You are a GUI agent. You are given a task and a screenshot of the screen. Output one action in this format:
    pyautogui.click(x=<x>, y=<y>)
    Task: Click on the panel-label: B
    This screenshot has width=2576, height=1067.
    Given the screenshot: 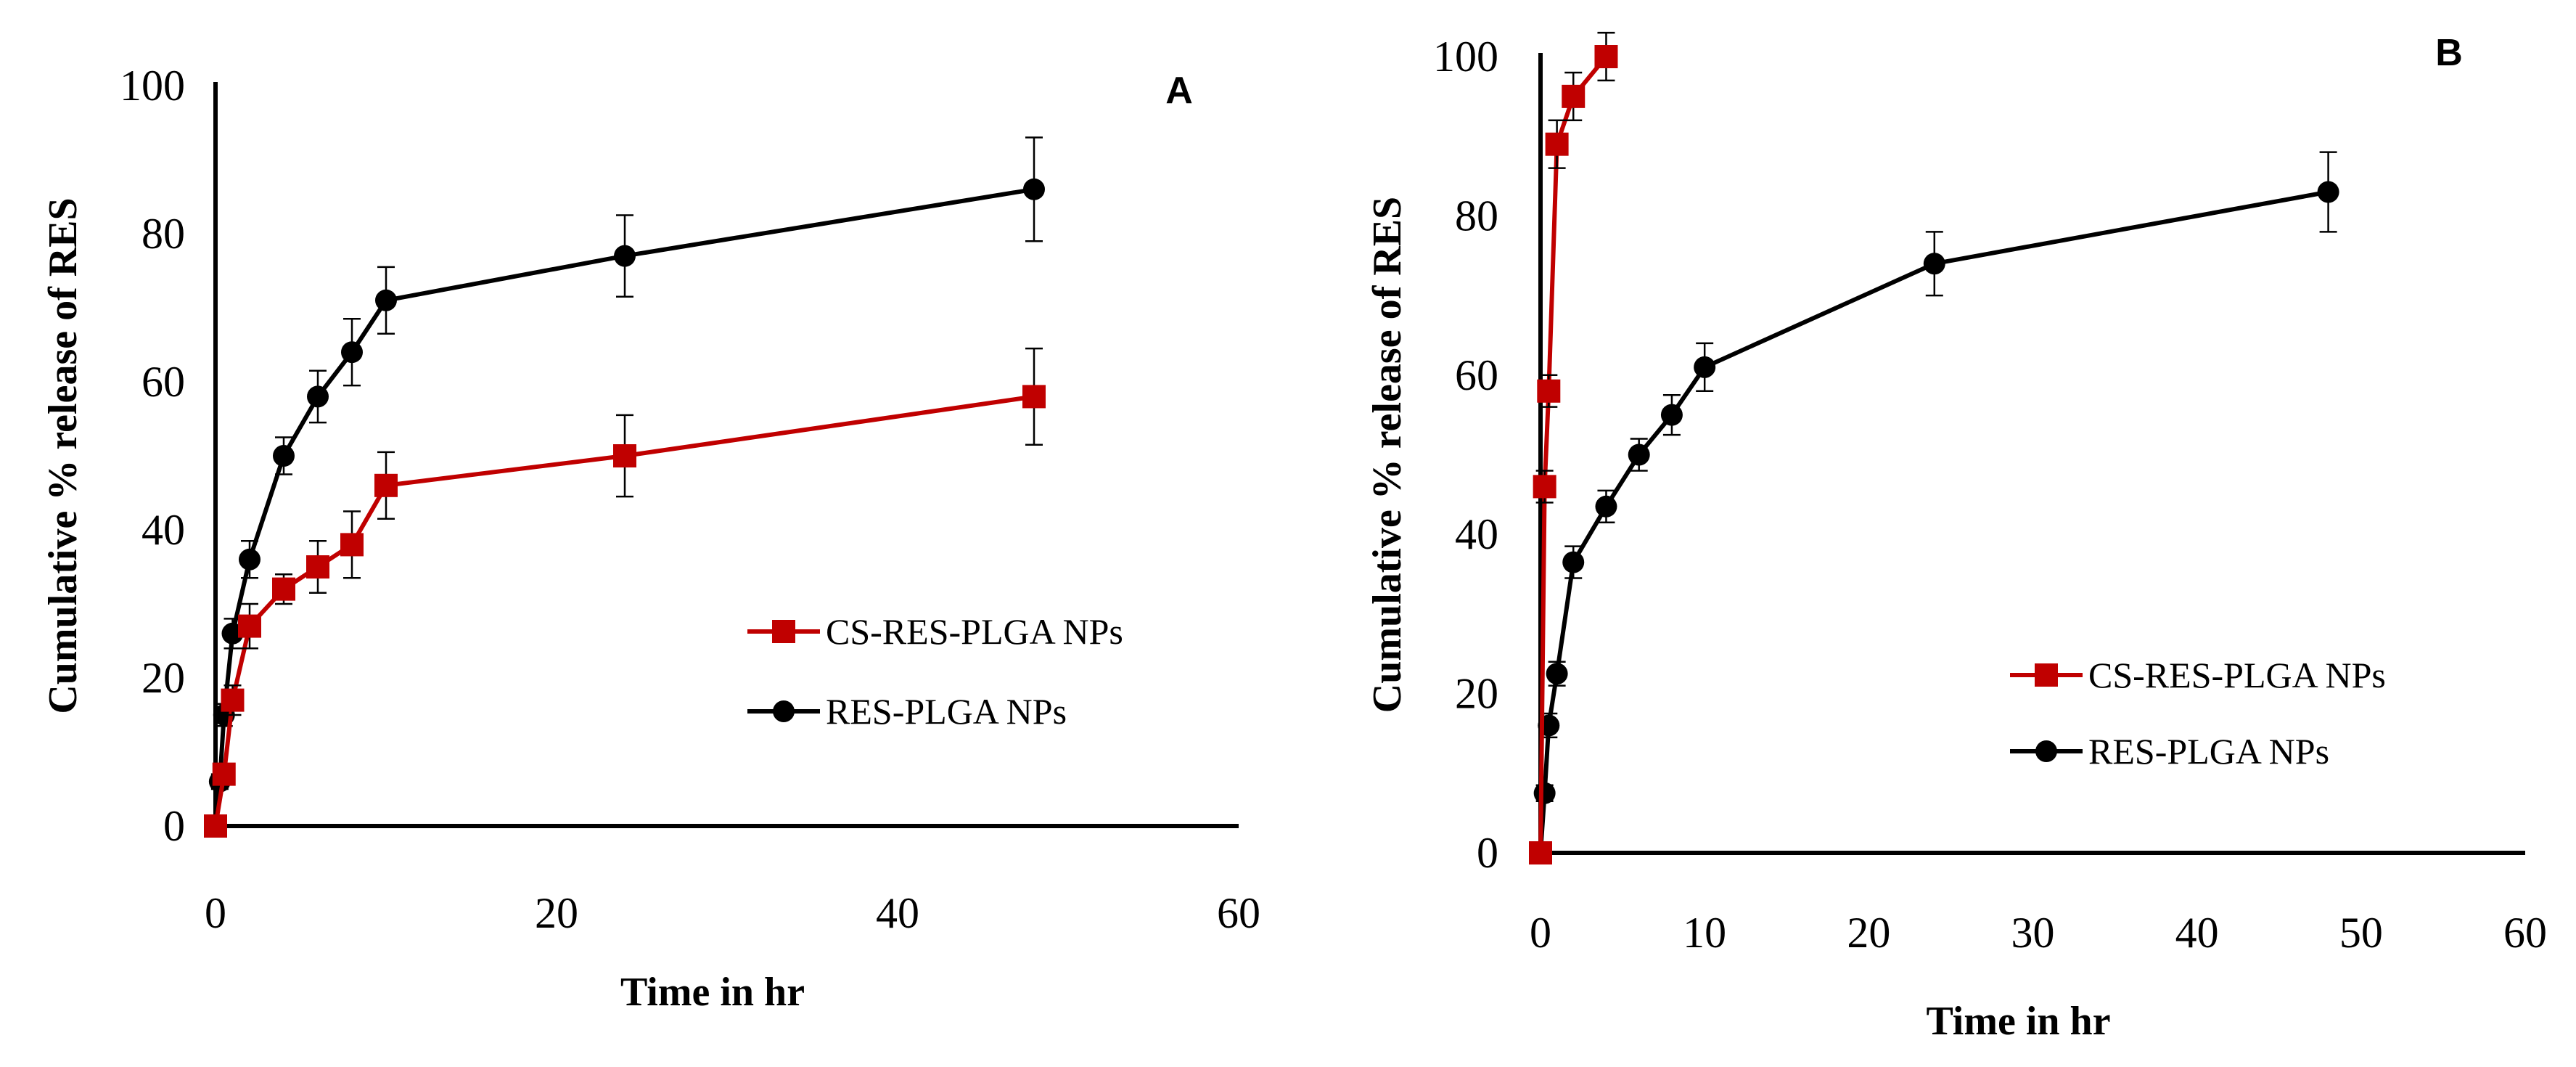 What is the action you would take?
    pyautogui.click(x=2449, y=53)
    